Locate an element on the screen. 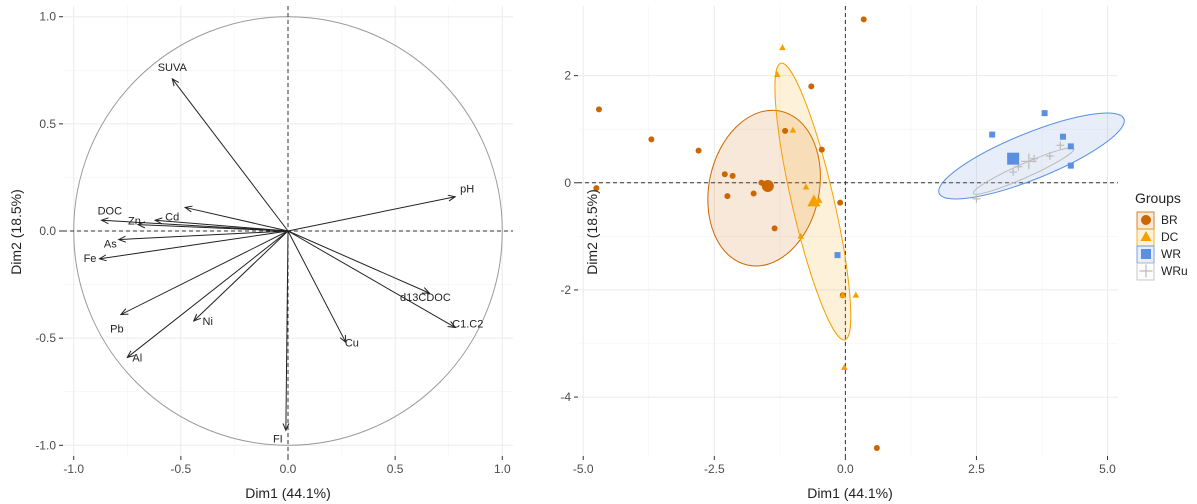 This screenshot has width=1197, height=504. legend-label-wru: WRu is located at coordinates (1174, 271).